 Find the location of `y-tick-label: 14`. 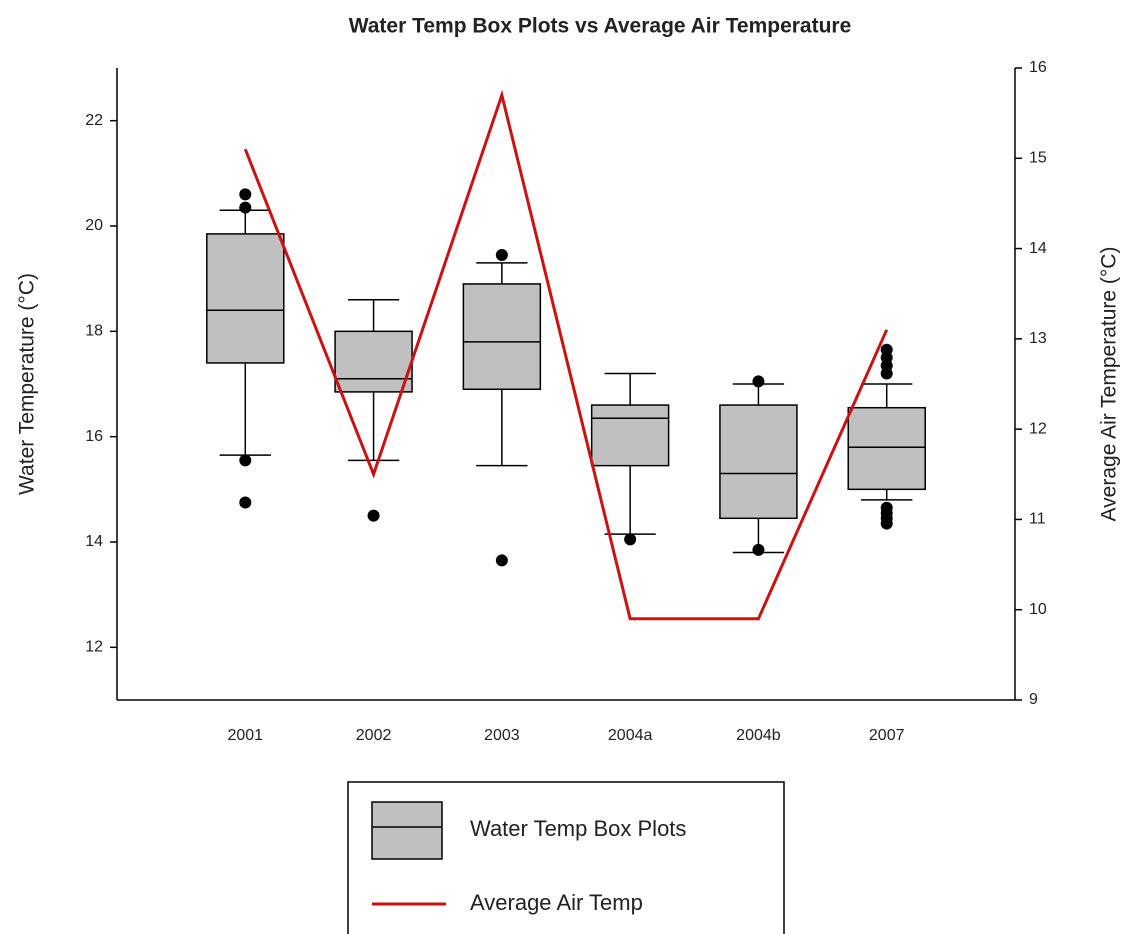

y-tick-label: 14 is located at coordinates (94, 541).